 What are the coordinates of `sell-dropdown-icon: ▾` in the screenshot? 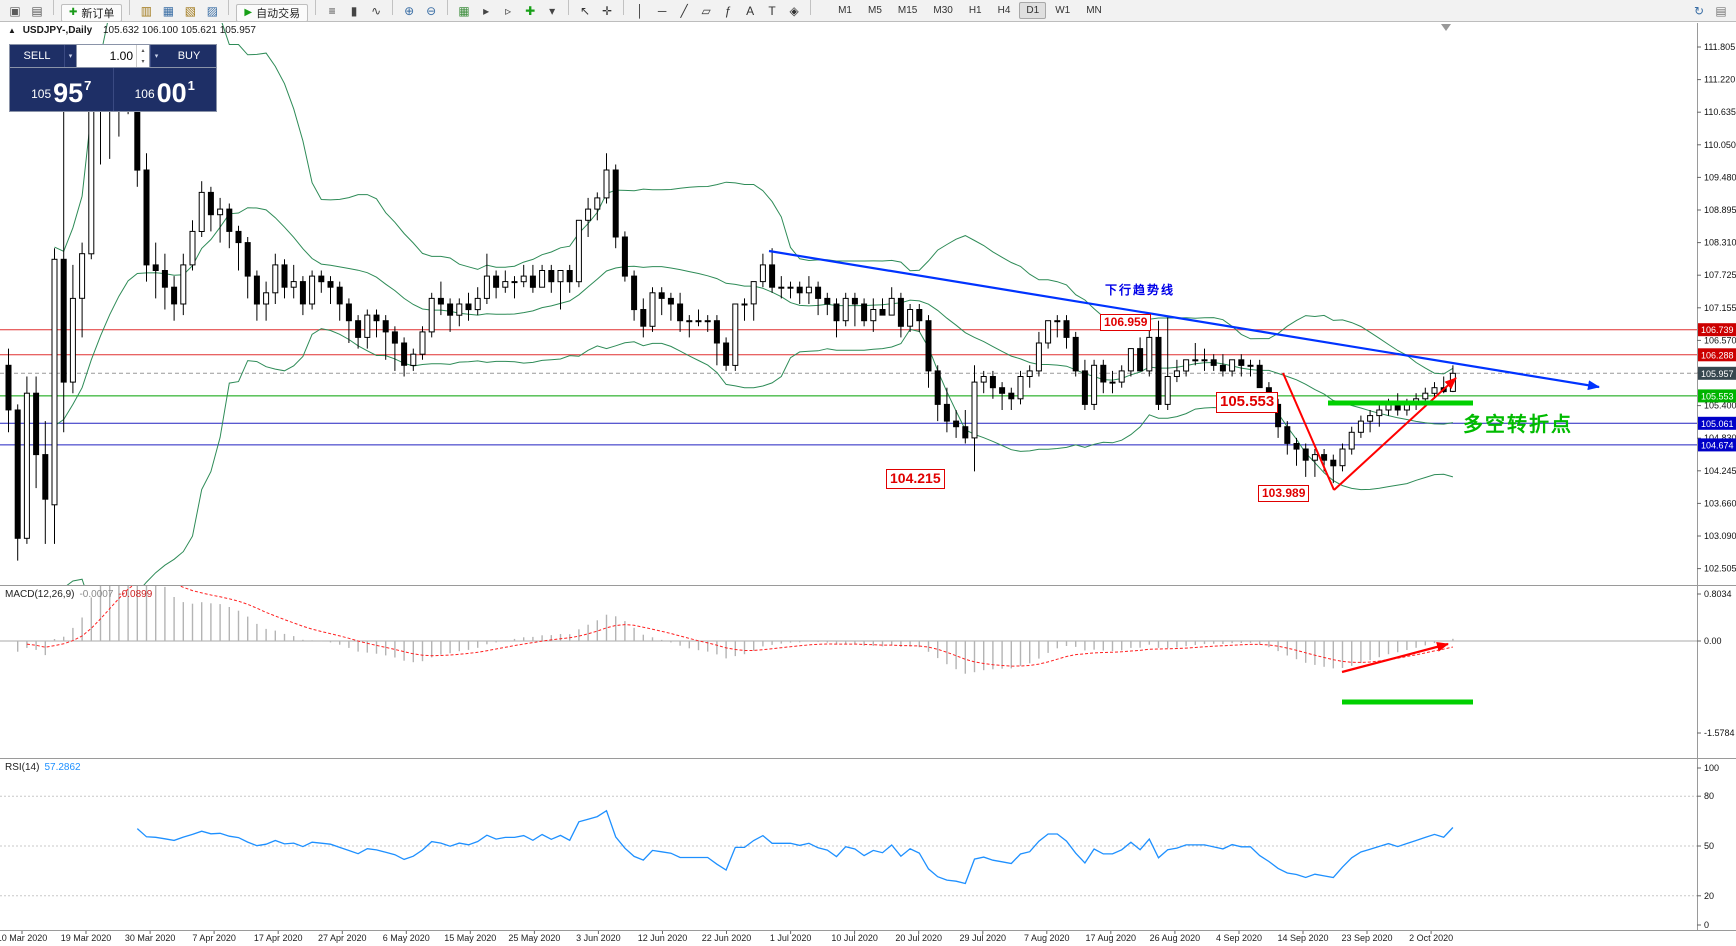 It's located at (70, 56).